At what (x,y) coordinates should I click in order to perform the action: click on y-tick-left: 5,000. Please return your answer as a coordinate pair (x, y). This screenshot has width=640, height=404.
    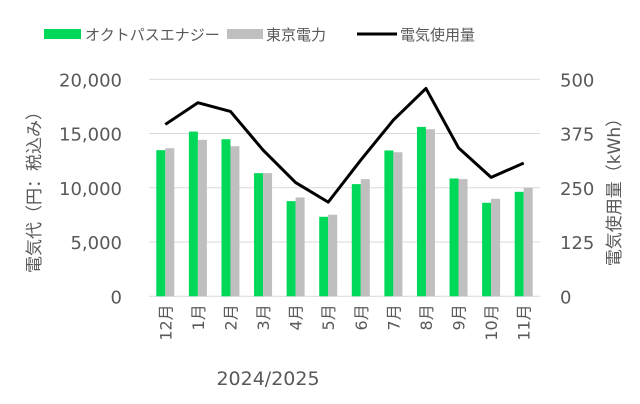
    Looking at the image, I should click on (96, 243).